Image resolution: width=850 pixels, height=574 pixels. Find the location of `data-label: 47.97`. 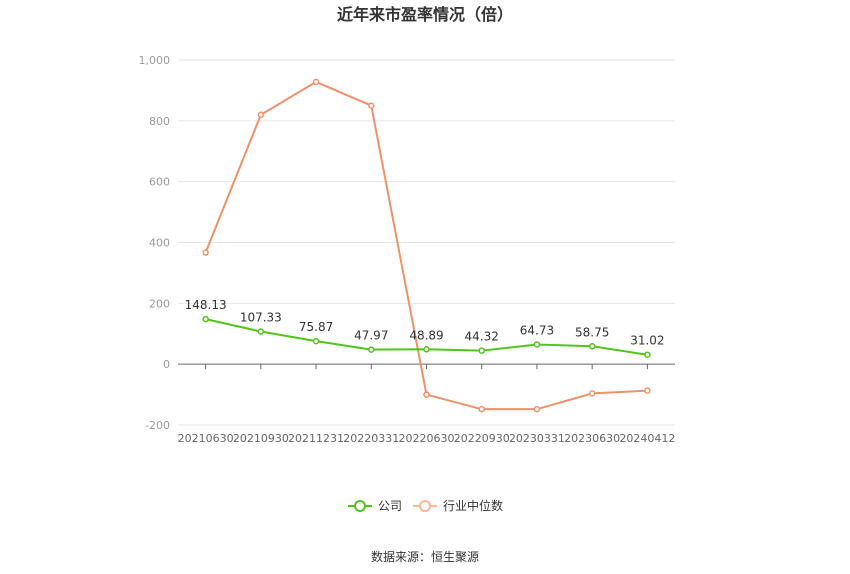

data-label: 47.97 is located at coordinates (371, 336).